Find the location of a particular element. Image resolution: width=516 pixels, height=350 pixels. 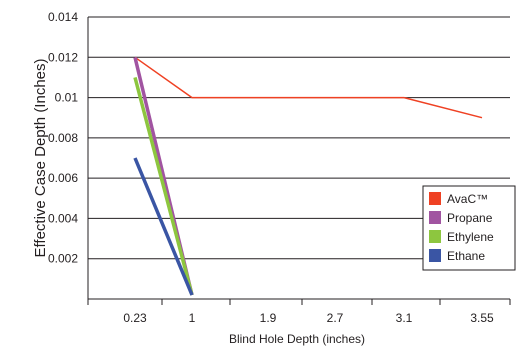

y-axis-label: Effective Case Depth (Inches) is located at coordinates (40, 158).